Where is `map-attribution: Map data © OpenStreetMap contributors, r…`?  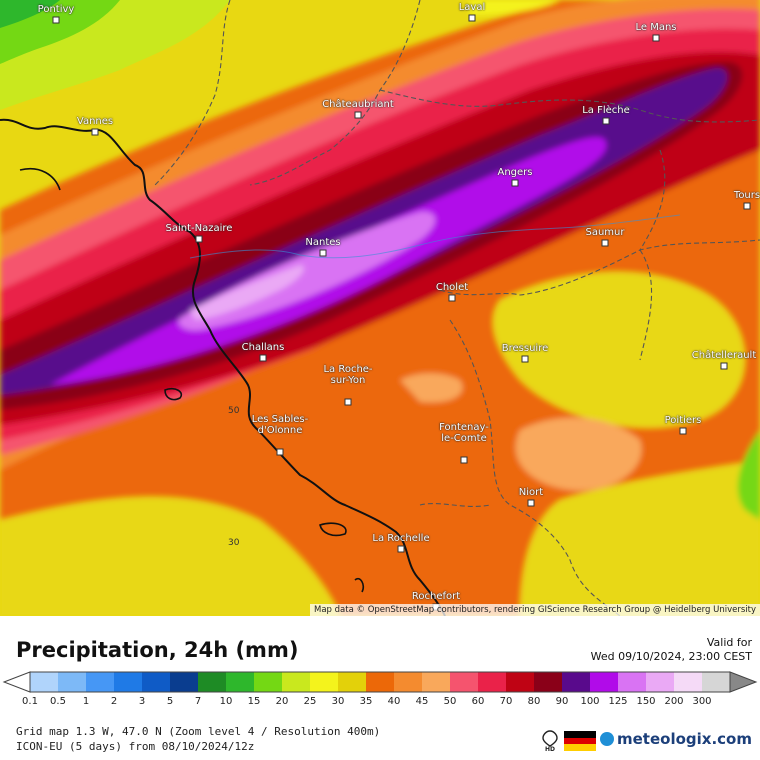 map-attribution: Map data © OpenStreetMap contributors, r… is located at coordinates (535, 610).